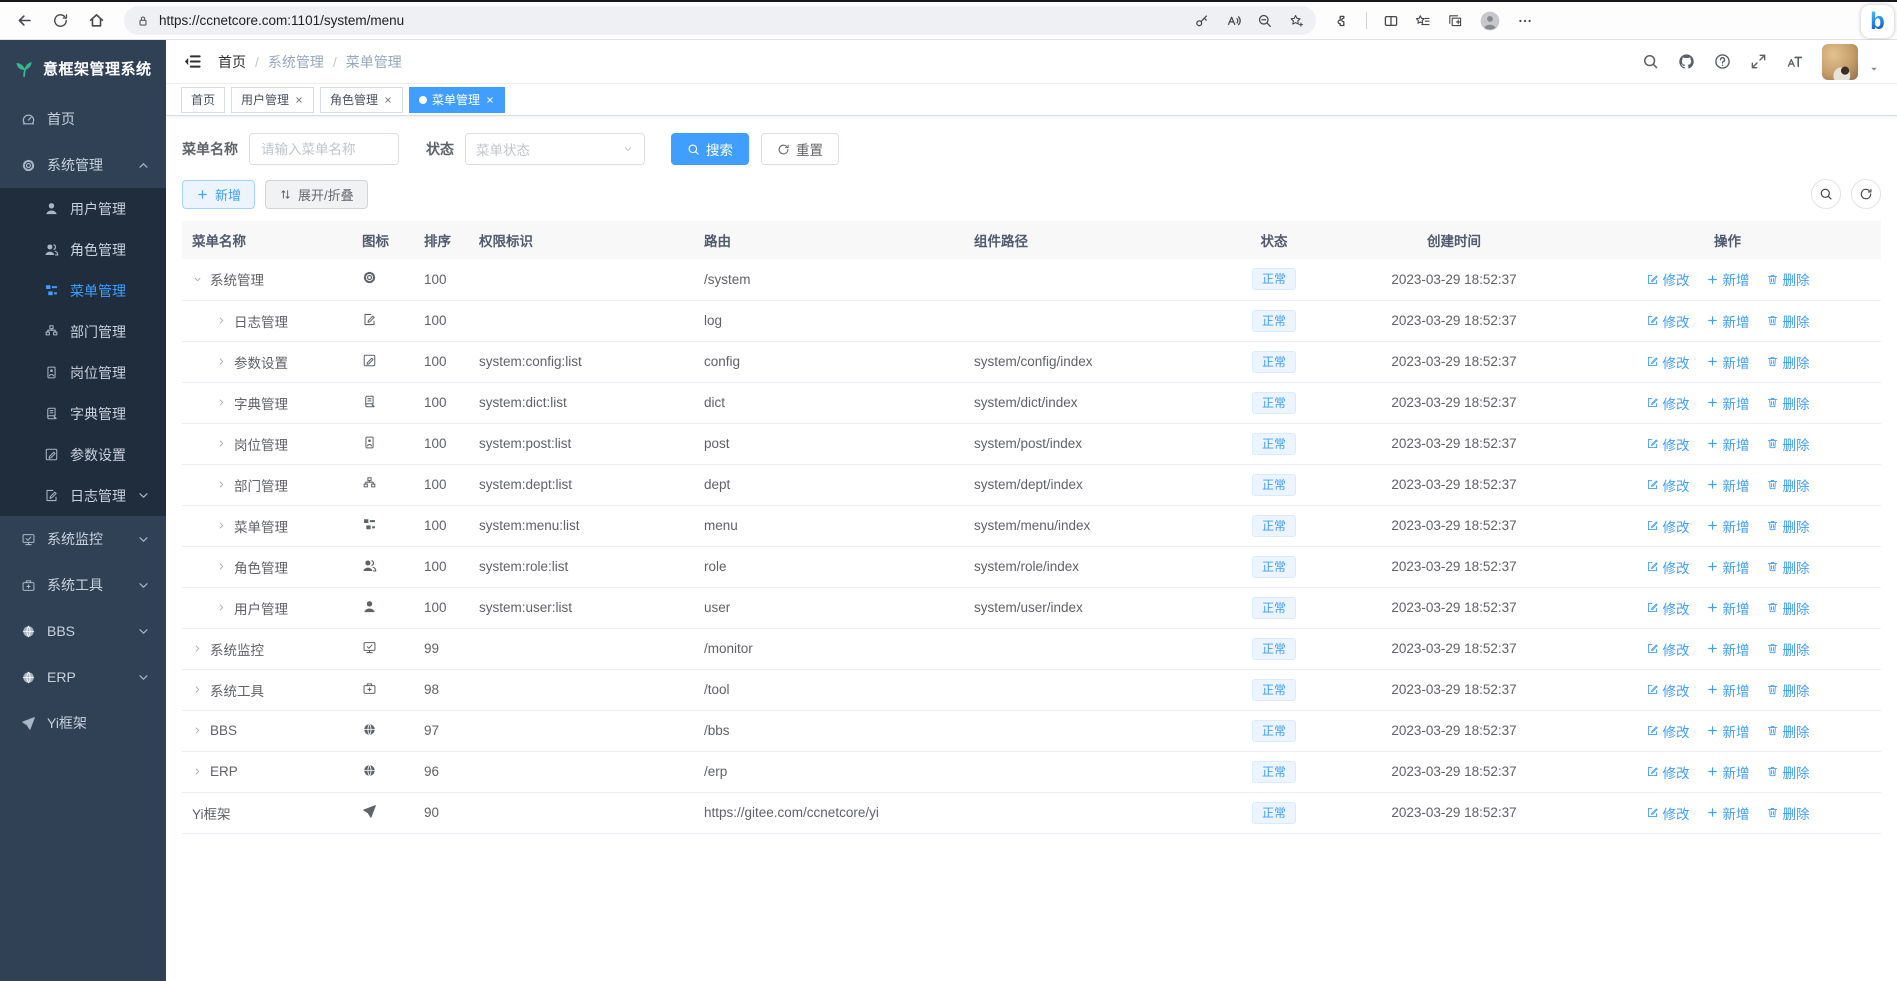  Describe the element at coordinates (324, 149) in the screenshot. I see `menu-name-input` at that location.